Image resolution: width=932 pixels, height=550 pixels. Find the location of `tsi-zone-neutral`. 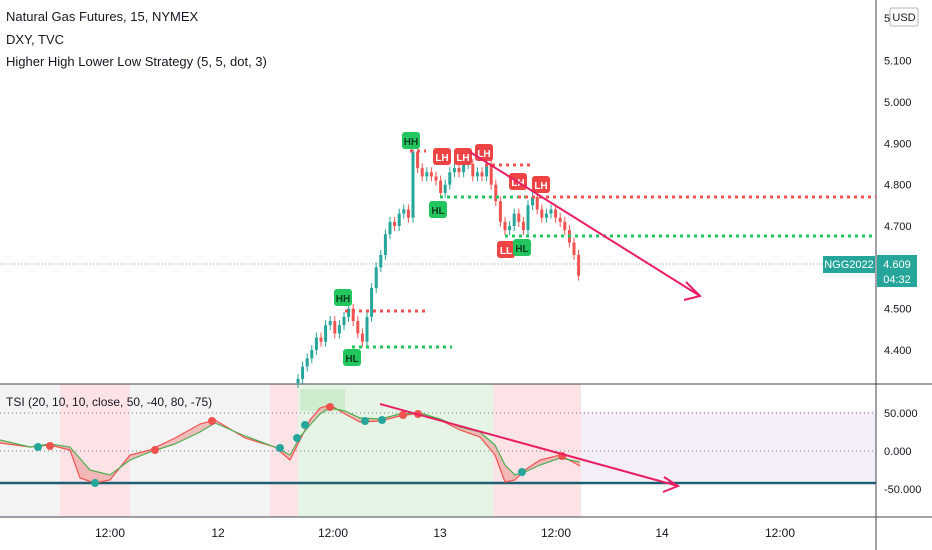

tsi-zone-neutral is located at coordinates (30, 450).